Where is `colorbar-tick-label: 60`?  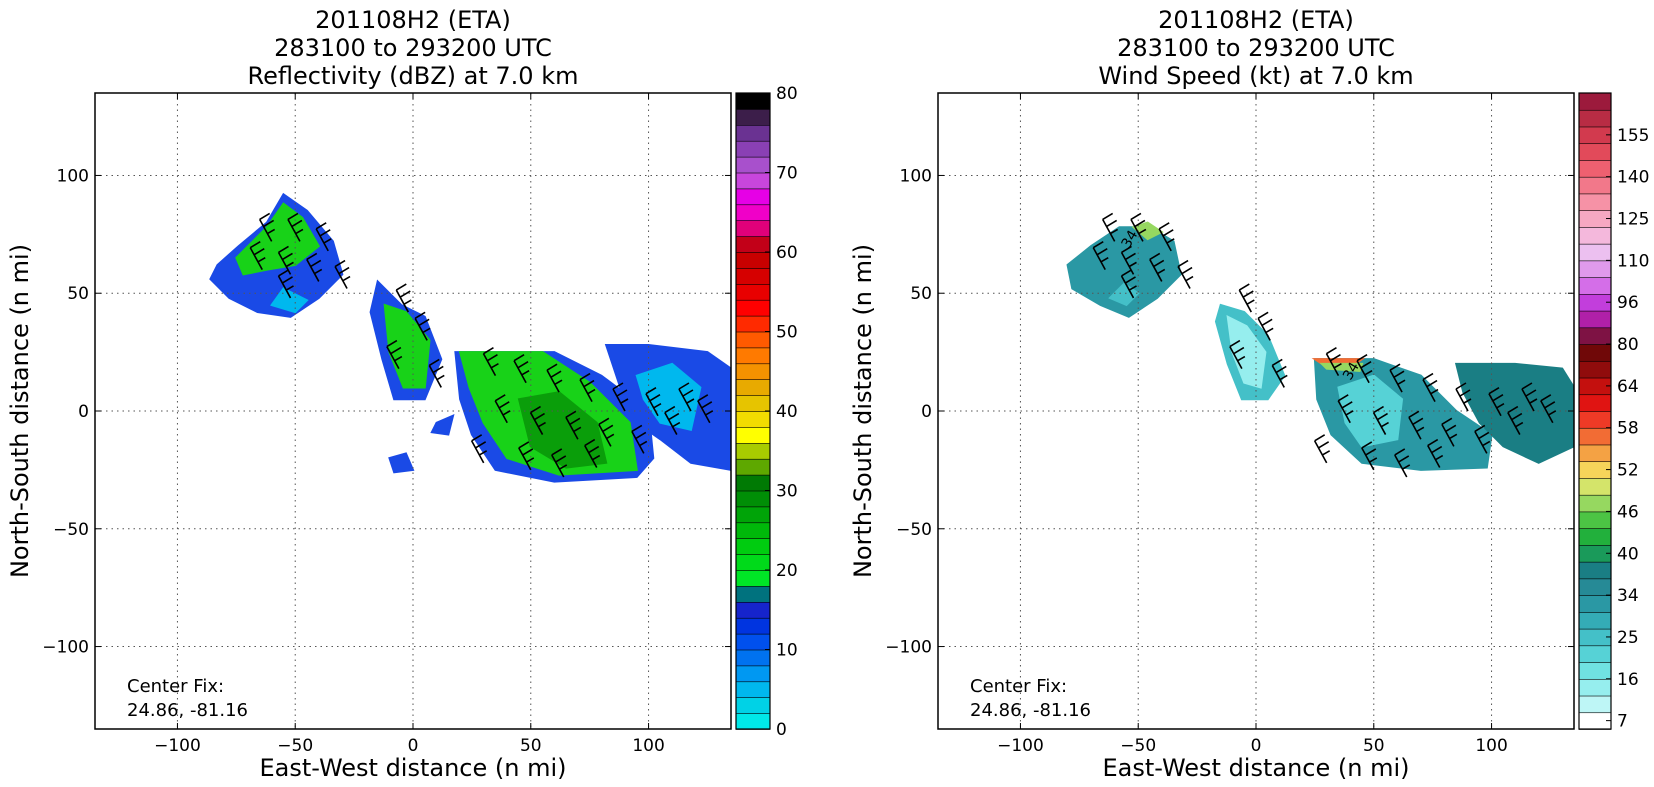
colorbar-tick-label: 60 is located at coordinates (787, 253).